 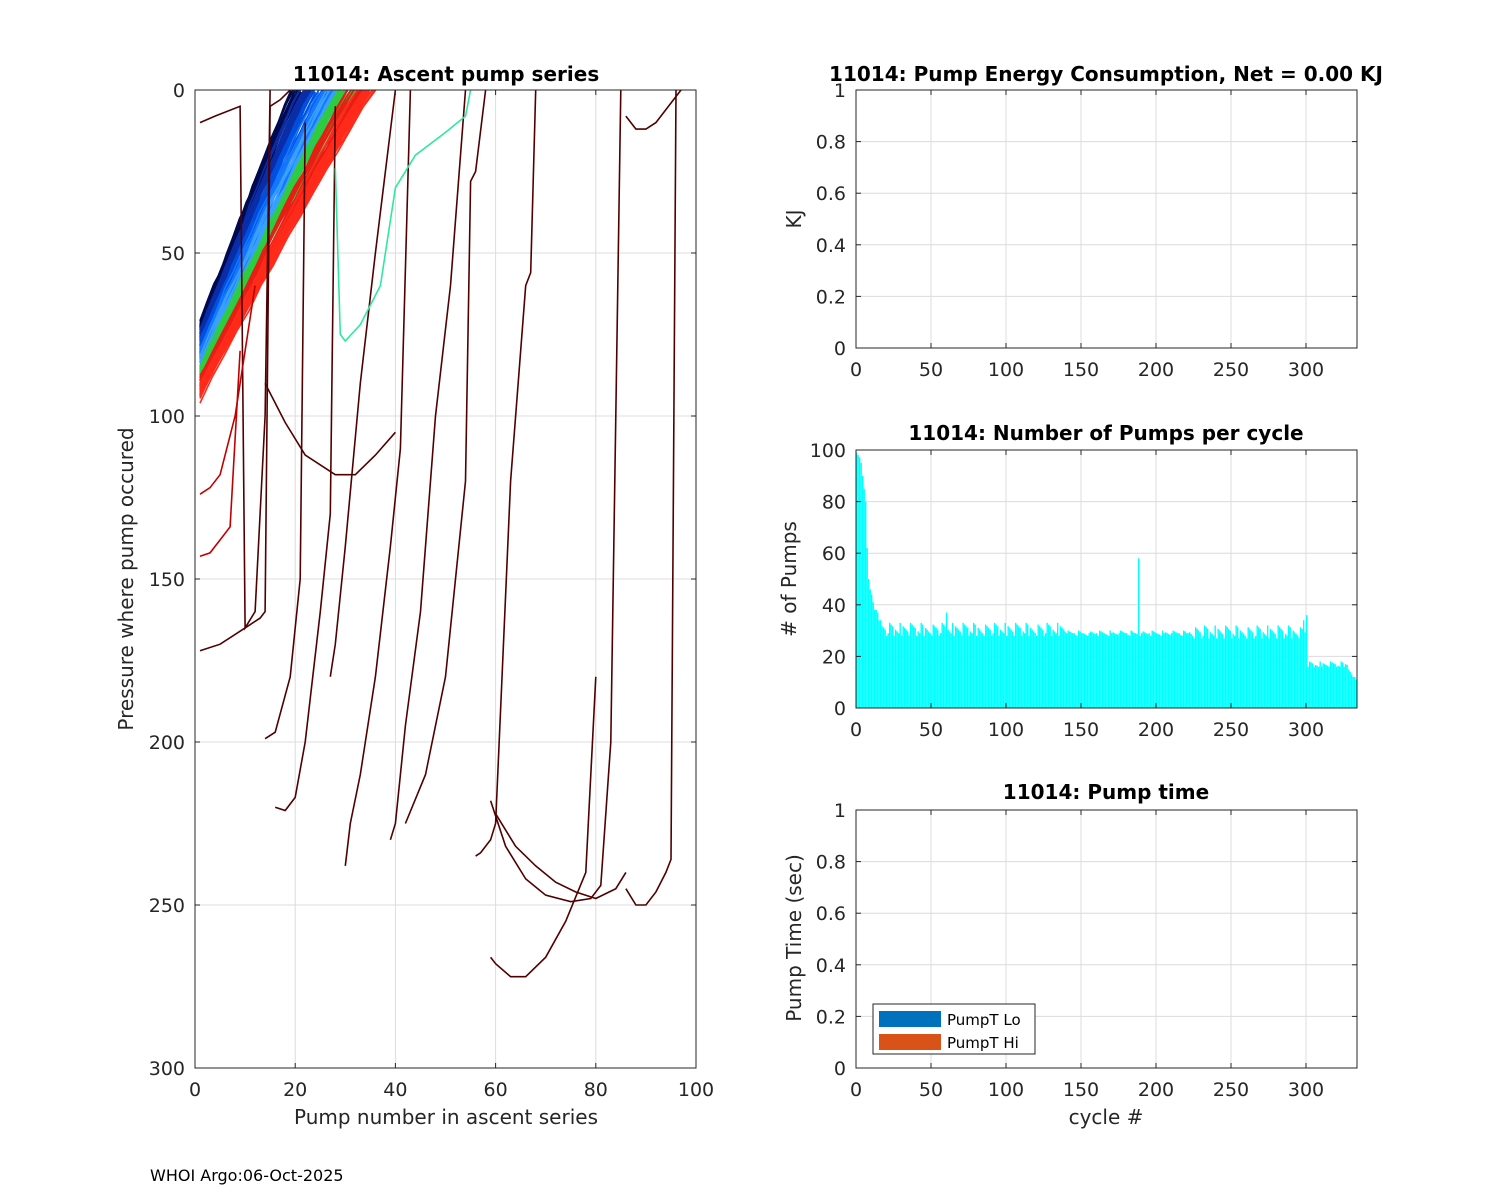 I want to click on ascent-ytick-label: 150, so click(x=167, y=580).